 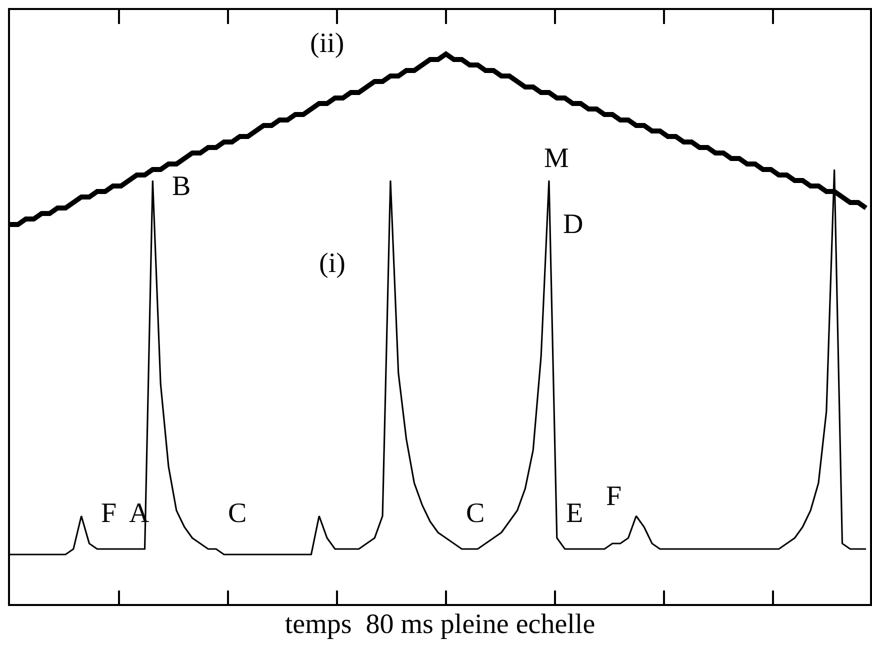 I want to click on annotation: M, so click(x=556, y=158).